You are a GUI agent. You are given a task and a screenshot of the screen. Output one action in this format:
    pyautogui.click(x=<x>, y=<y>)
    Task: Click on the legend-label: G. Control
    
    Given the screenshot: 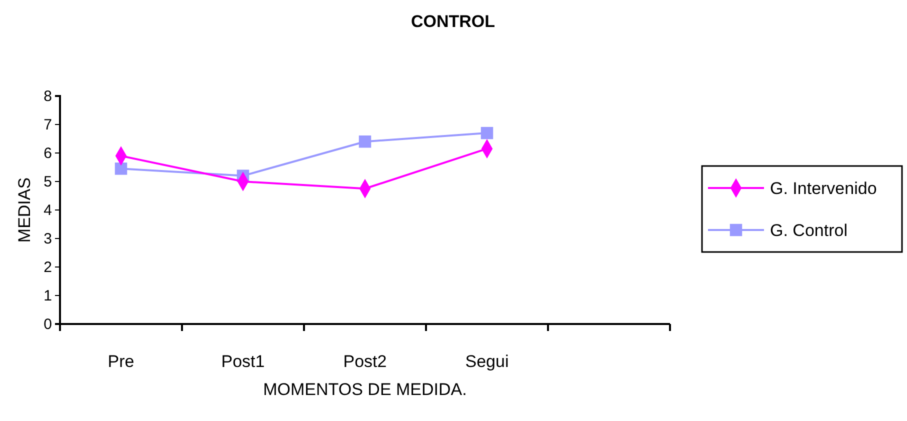 What is the action you would take?
    pyautogui.click(x=809, y=230)
    